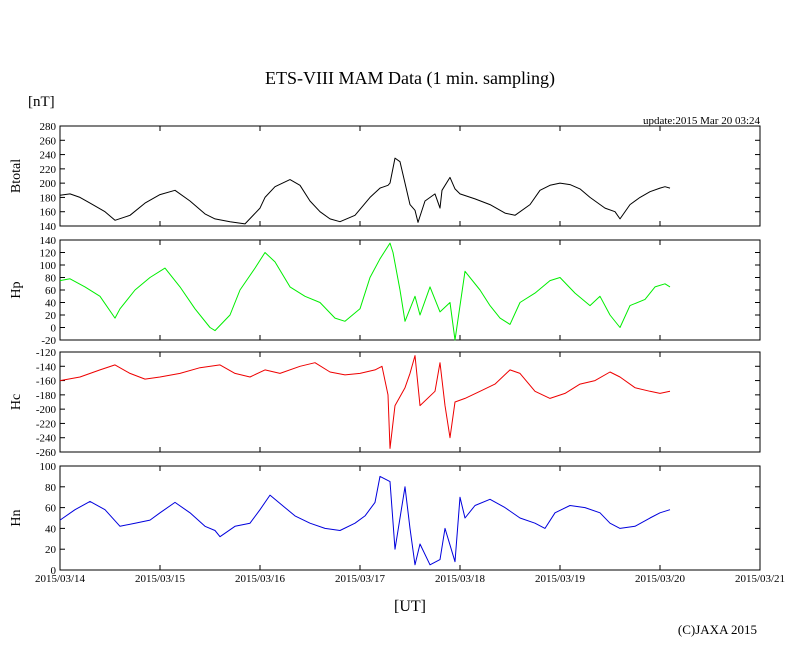 Image resolution: width=810 pixels, height=655 pixels. What do you see at coordinates (46, 367) in the screenshot?
I see `y-tick-label: -140` at bounding box center [46, 367].